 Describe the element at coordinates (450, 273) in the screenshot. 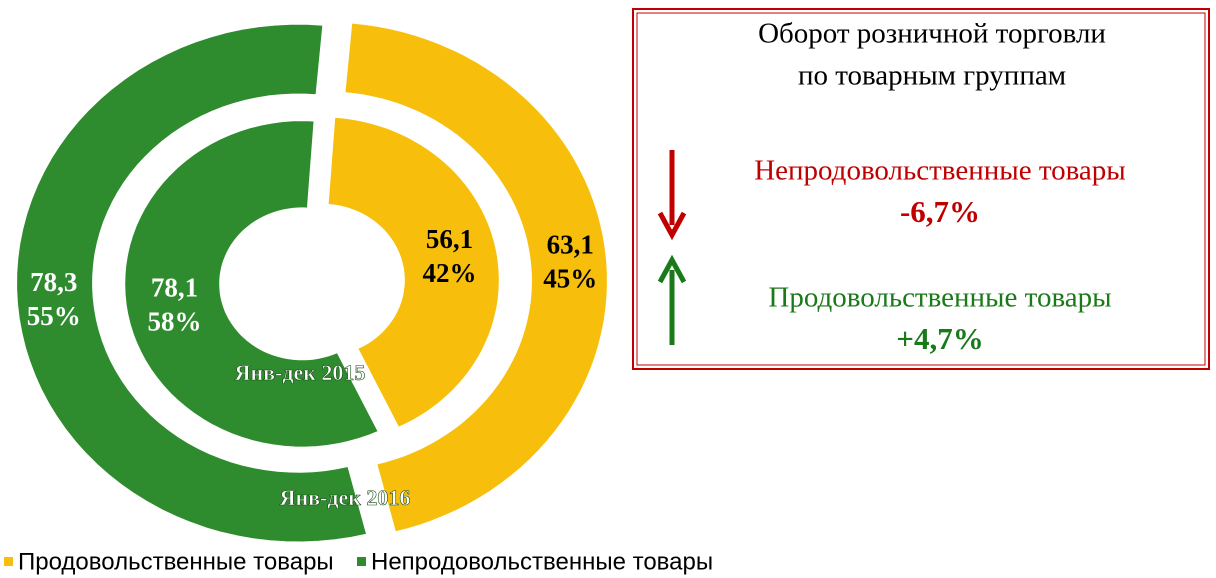

I see `percent-label: 42%` at that location.